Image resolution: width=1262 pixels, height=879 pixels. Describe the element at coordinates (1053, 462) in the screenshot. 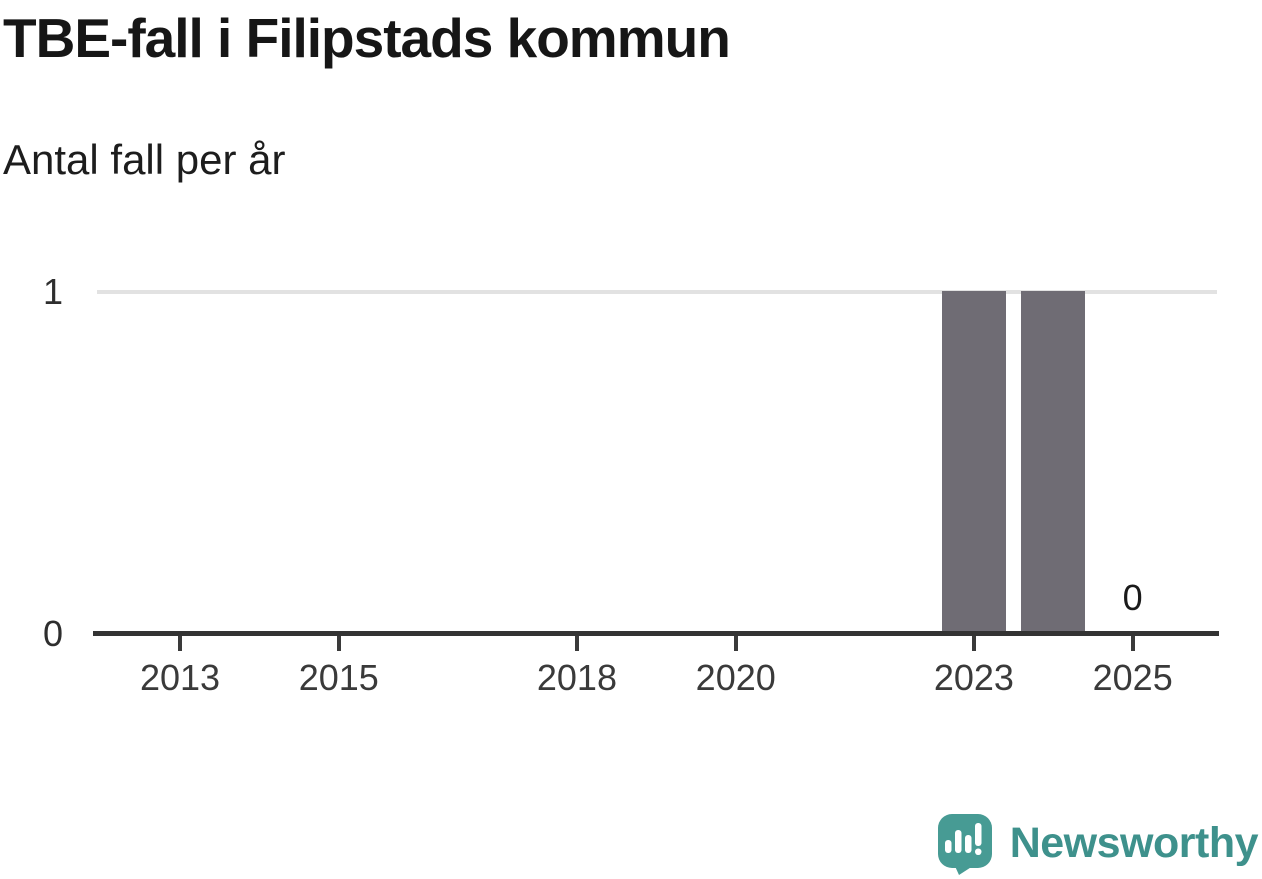

I see `bar-2024` at that location.